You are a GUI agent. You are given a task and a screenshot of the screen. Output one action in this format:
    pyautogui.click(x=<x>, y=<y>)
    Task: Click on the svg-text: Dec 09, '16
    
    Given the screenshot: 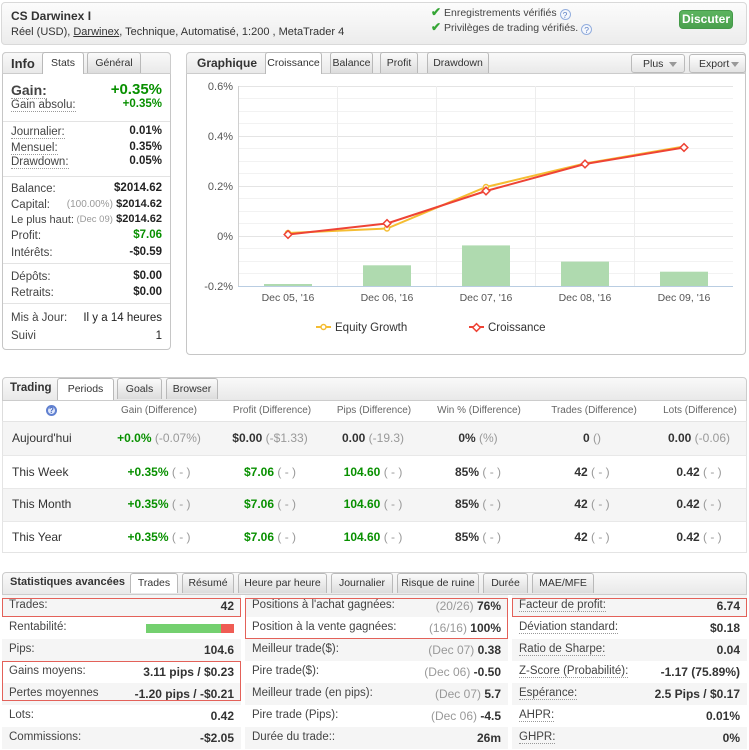 What is the action you would take?
    pyautogui.click(x=684, y=298)
    